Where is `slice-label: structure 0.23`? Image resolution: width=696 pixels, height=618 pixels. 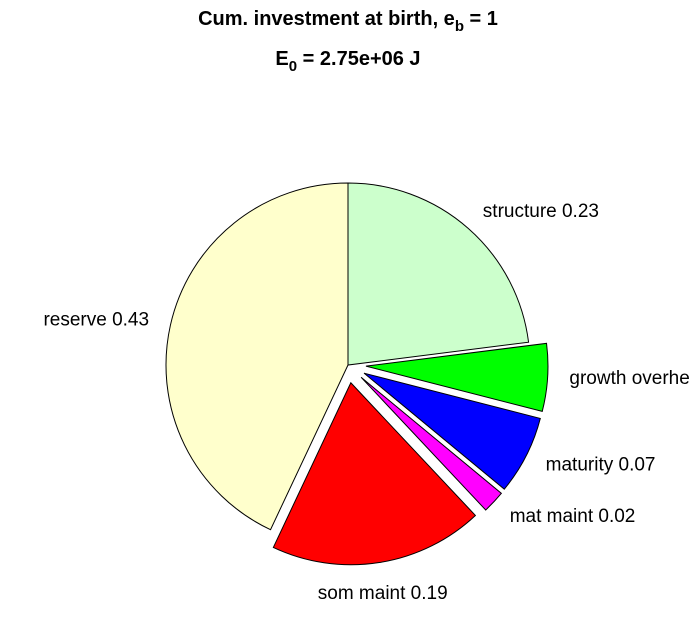
slice-label: structure 0.23 is located at coordinates (541, 211).